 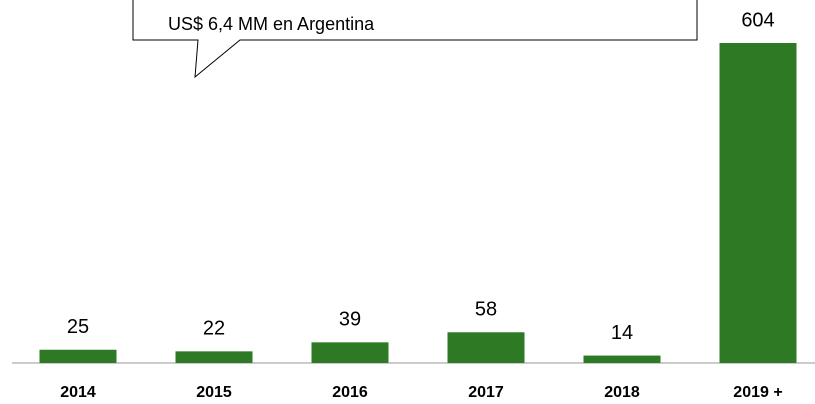 I want to click on x-tick-label: 2015, so click(x=214, y=392).